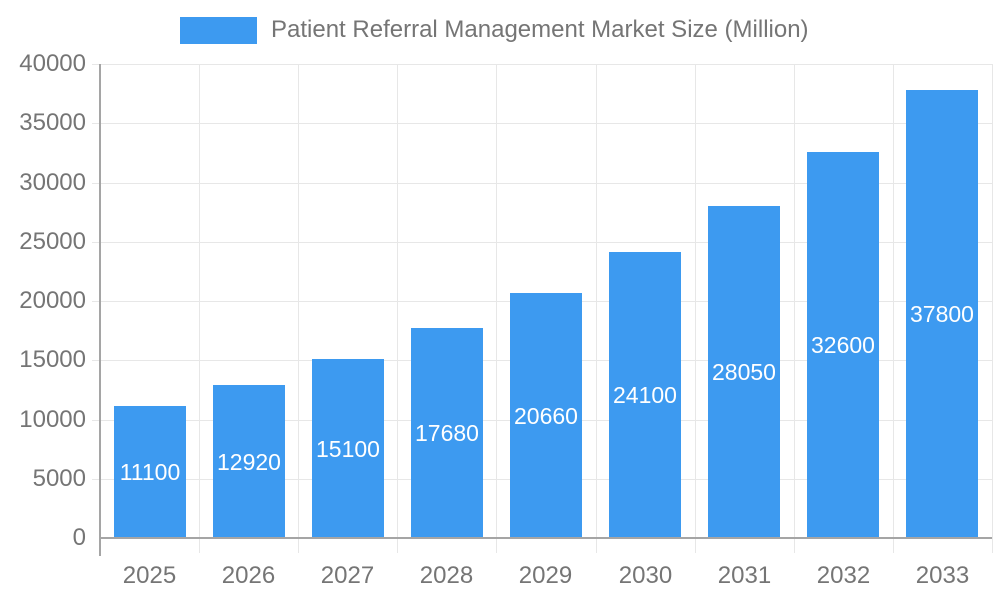  What do you see at coordinates (59, 478) in the screenshot?
I see `y-axis-tick-label: 5000` at bounding box center [59, 478].